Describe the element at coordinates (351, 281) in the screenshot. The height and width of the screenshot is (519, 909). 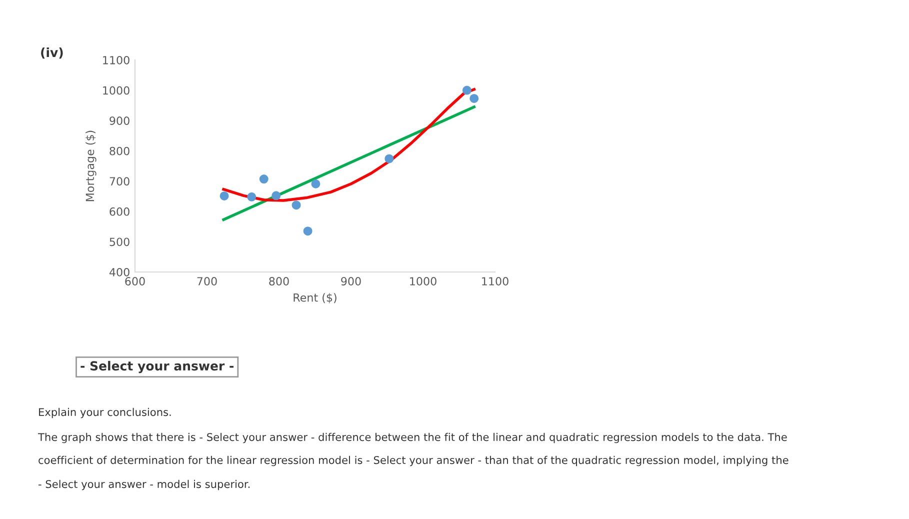
I see `x-tick-label: 900` at that location.